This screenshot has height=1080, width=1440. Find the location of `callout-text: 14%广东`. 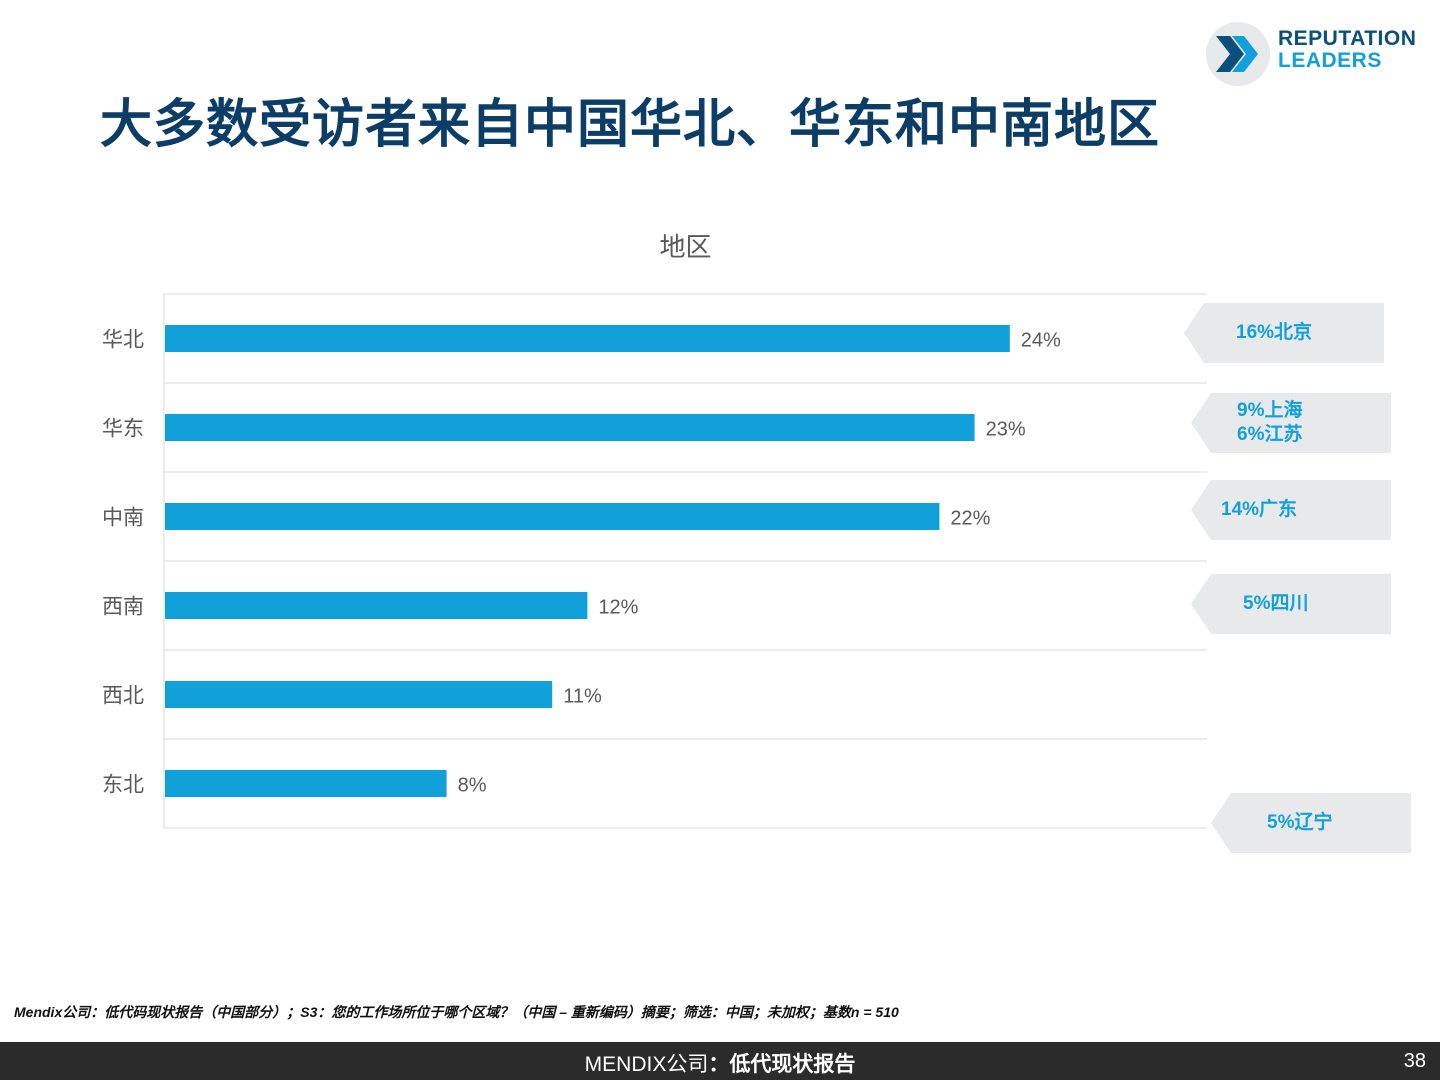

callout-text: 14%广东 is located at coordinates (1259, 509).